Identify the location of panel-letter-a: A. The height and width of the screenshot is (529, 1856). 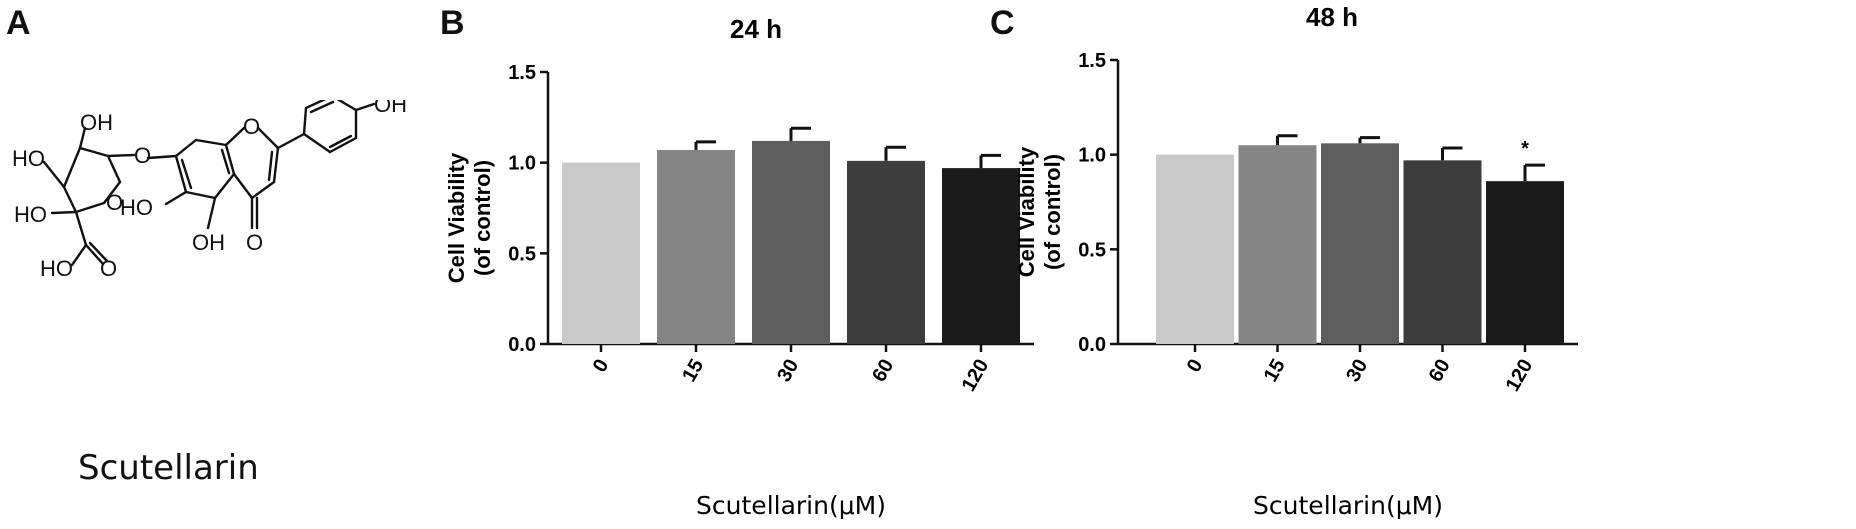
(18, 23).